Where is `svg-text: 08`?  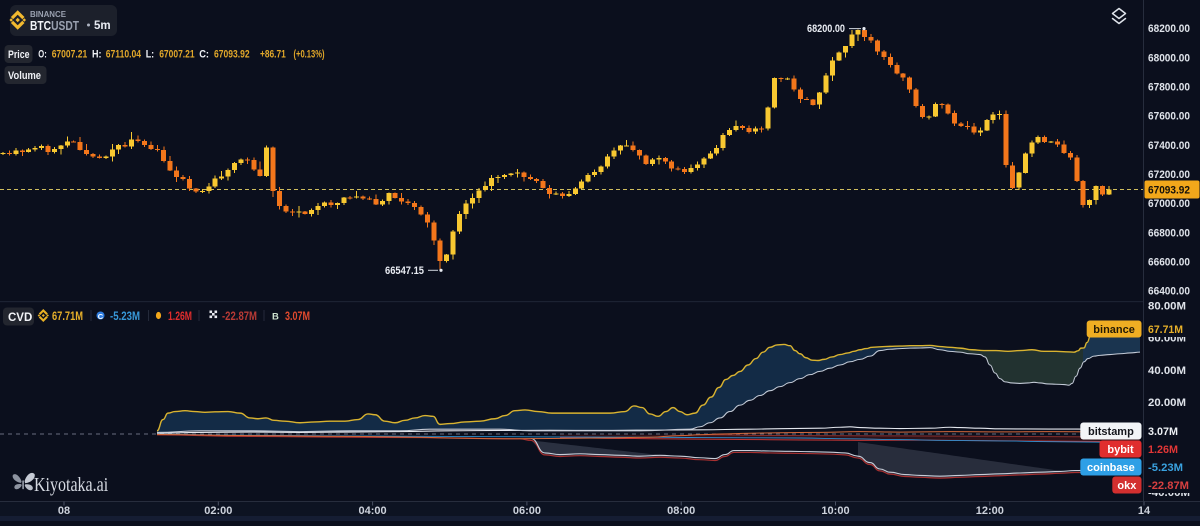
svg-text: 08 is located at coordinates (64, 511).